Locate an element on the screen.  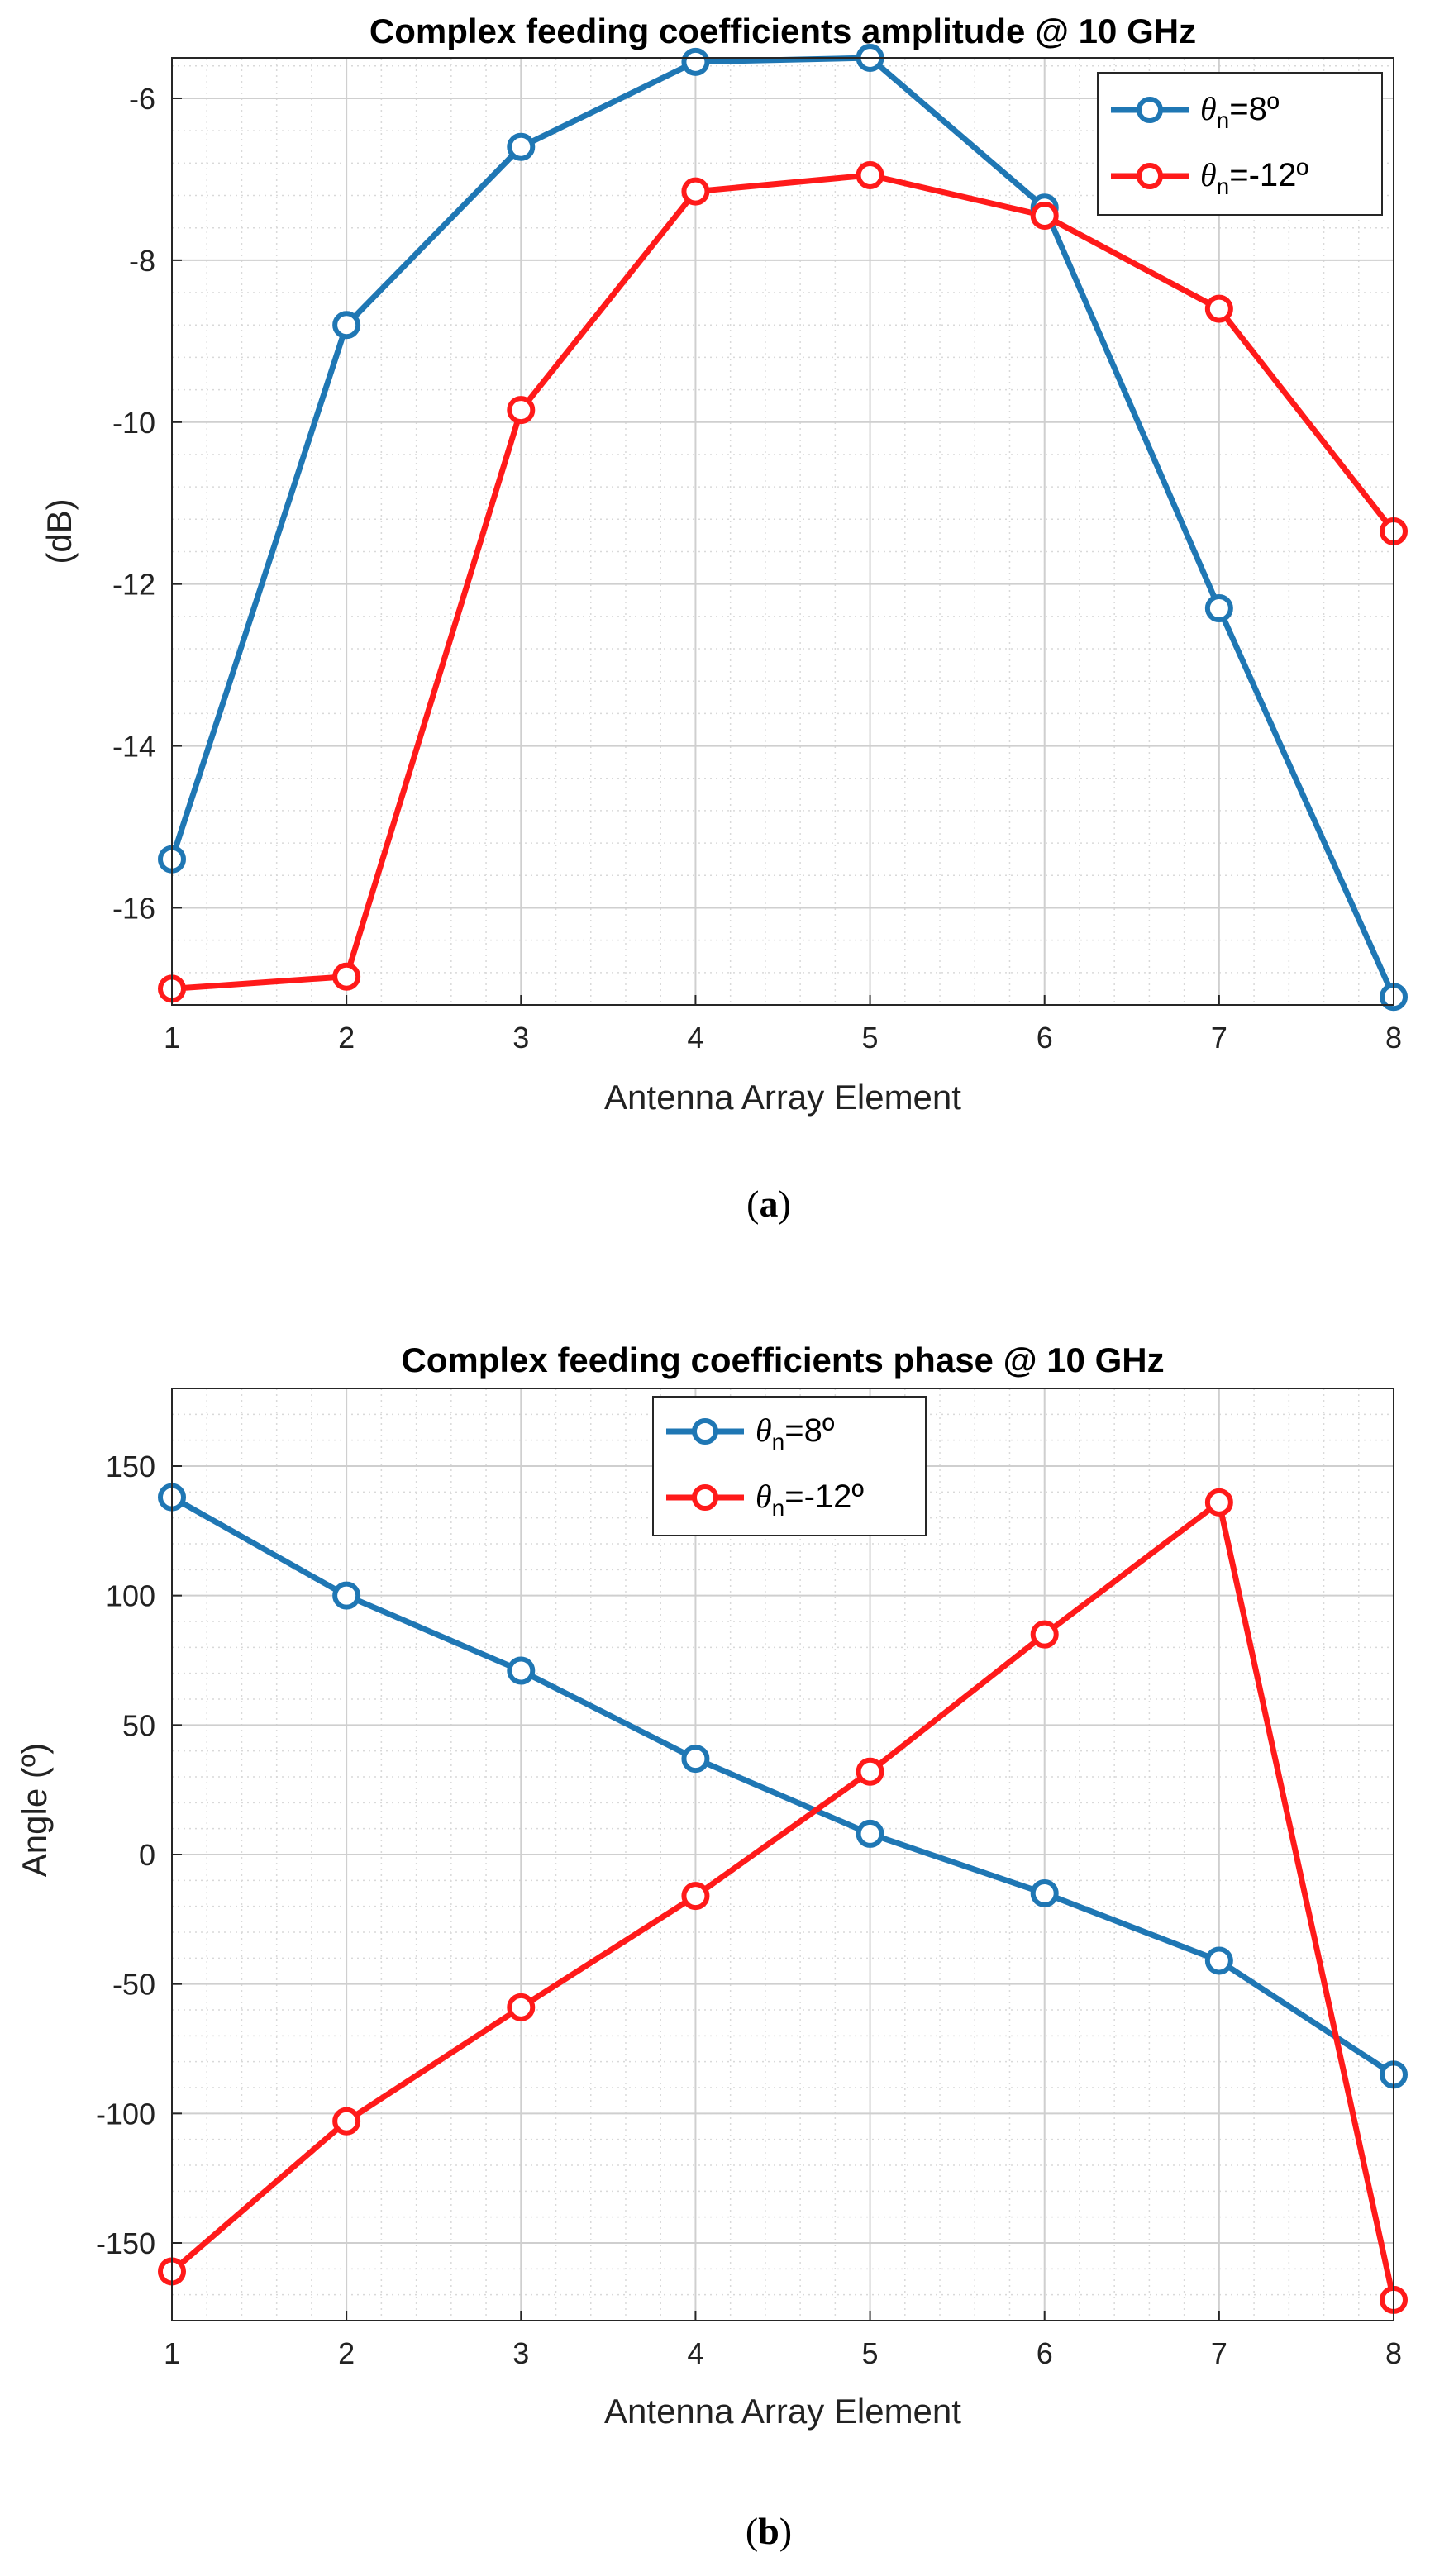
y-tick-label: -150 is located at coordinates (125, 2243).